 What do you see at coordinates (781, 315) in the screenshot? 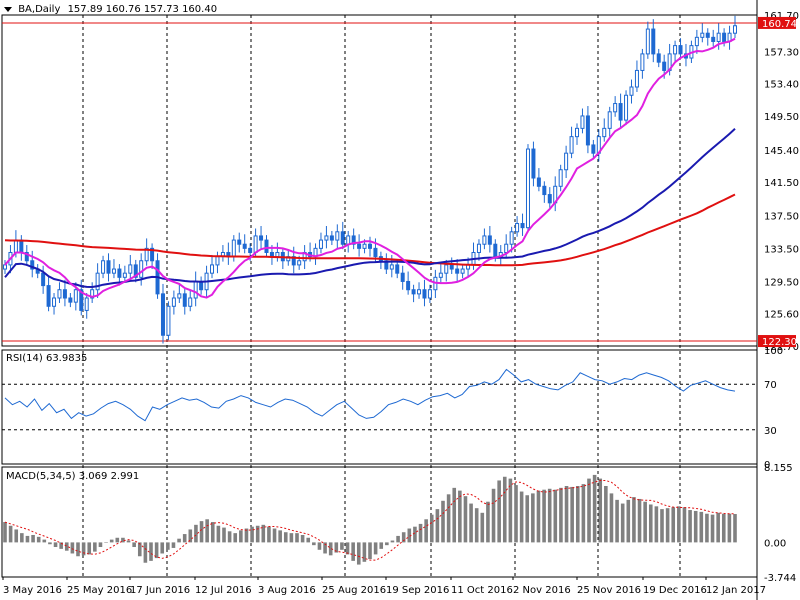
I see `price-axis-label: 125.60` at bounding box center [781, 315].